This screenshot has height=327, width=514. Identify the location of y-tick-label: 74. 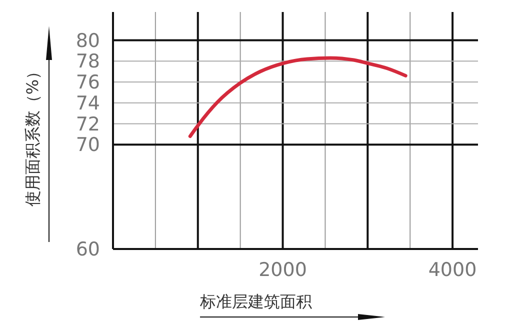
(88, 103).